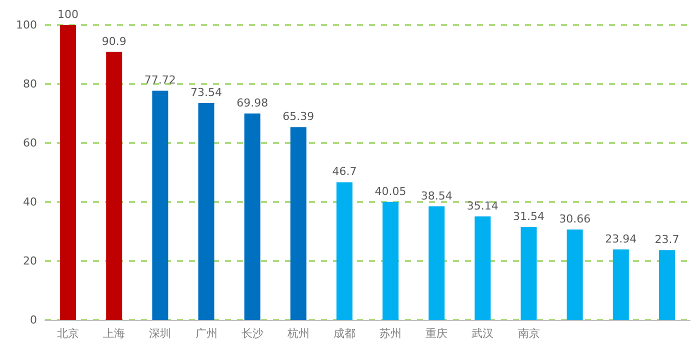 This screenshot has width=700, height=350. I want to click on data-label: 90.9, so click(114, 41).